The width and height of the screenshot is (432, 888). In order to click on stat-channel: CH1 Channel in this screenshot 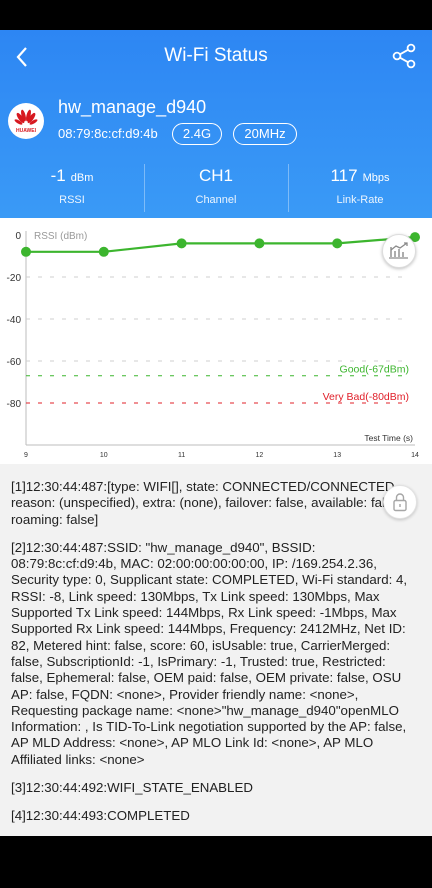, I will do `click(216, 182)`.